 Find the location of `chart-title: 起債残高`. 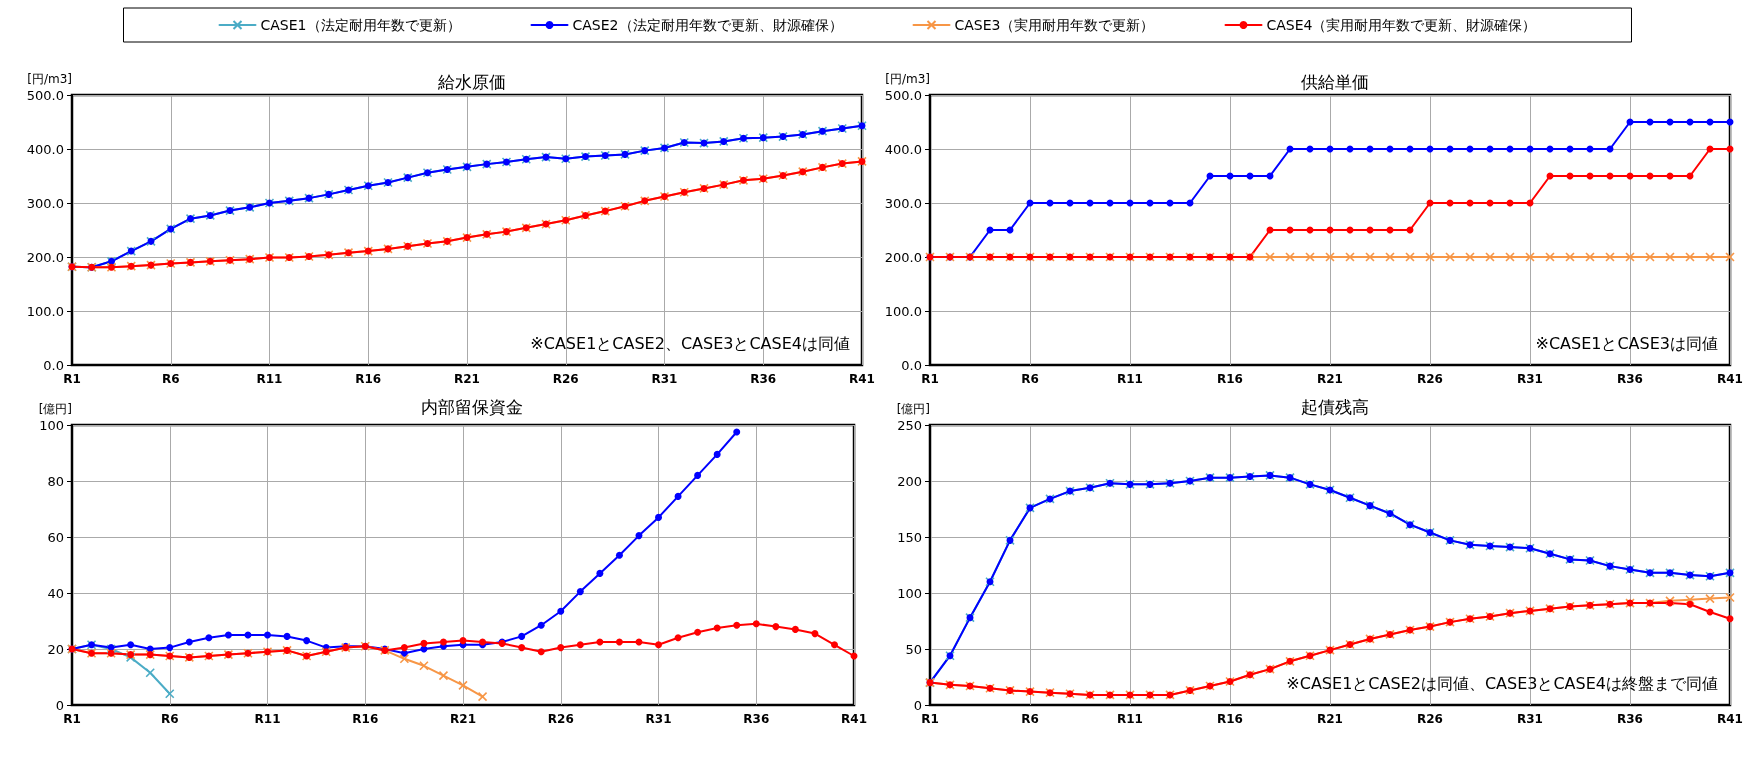

chart-title: 起債残高 is located at coordinates (1335, 406).